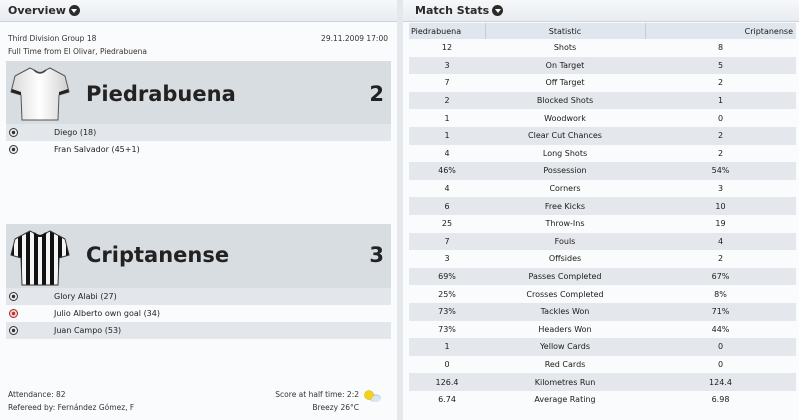  What do you see at coordinates (602, 365) in the screenshot?
I see `stat-row: 0 Red Cards 0` at bounding box center [602, 365].